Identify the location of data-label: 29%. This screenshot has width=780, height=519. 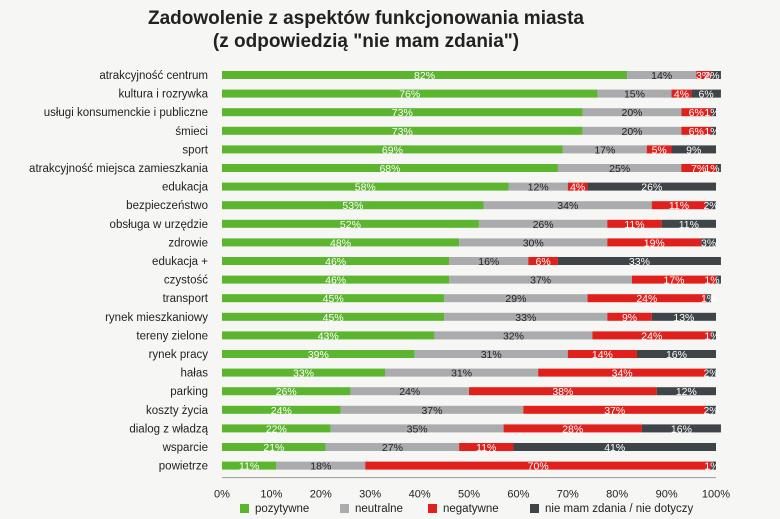
(515, 299).